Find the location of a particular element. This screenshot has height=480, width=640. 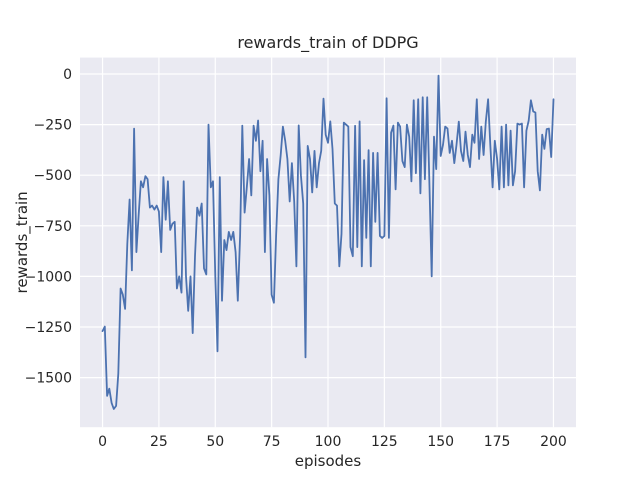

y-tick-labels: 0 −250 −500 −750 −1000 −1250 −1500 is located at coordinates (48, 227).